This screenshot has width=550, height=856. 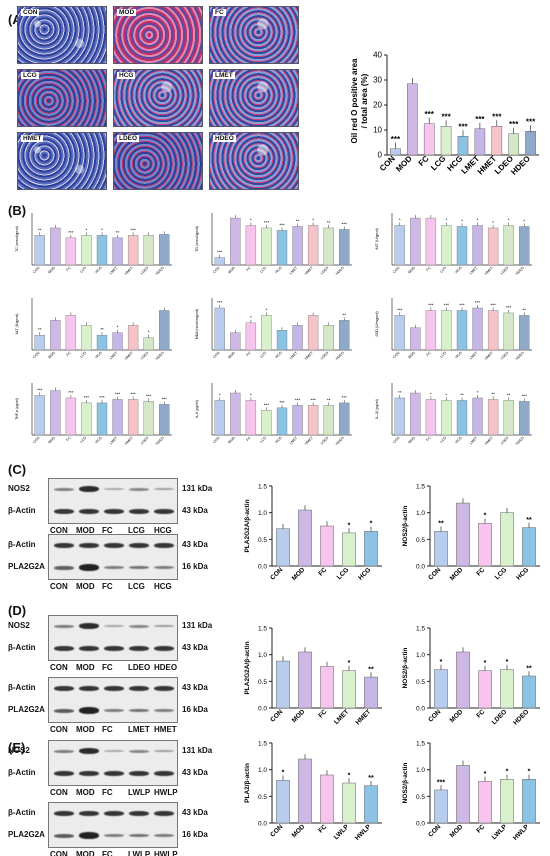 I want to click on y-axis-label: MDA (nmol/mgprot), so click(x=197, y=324).